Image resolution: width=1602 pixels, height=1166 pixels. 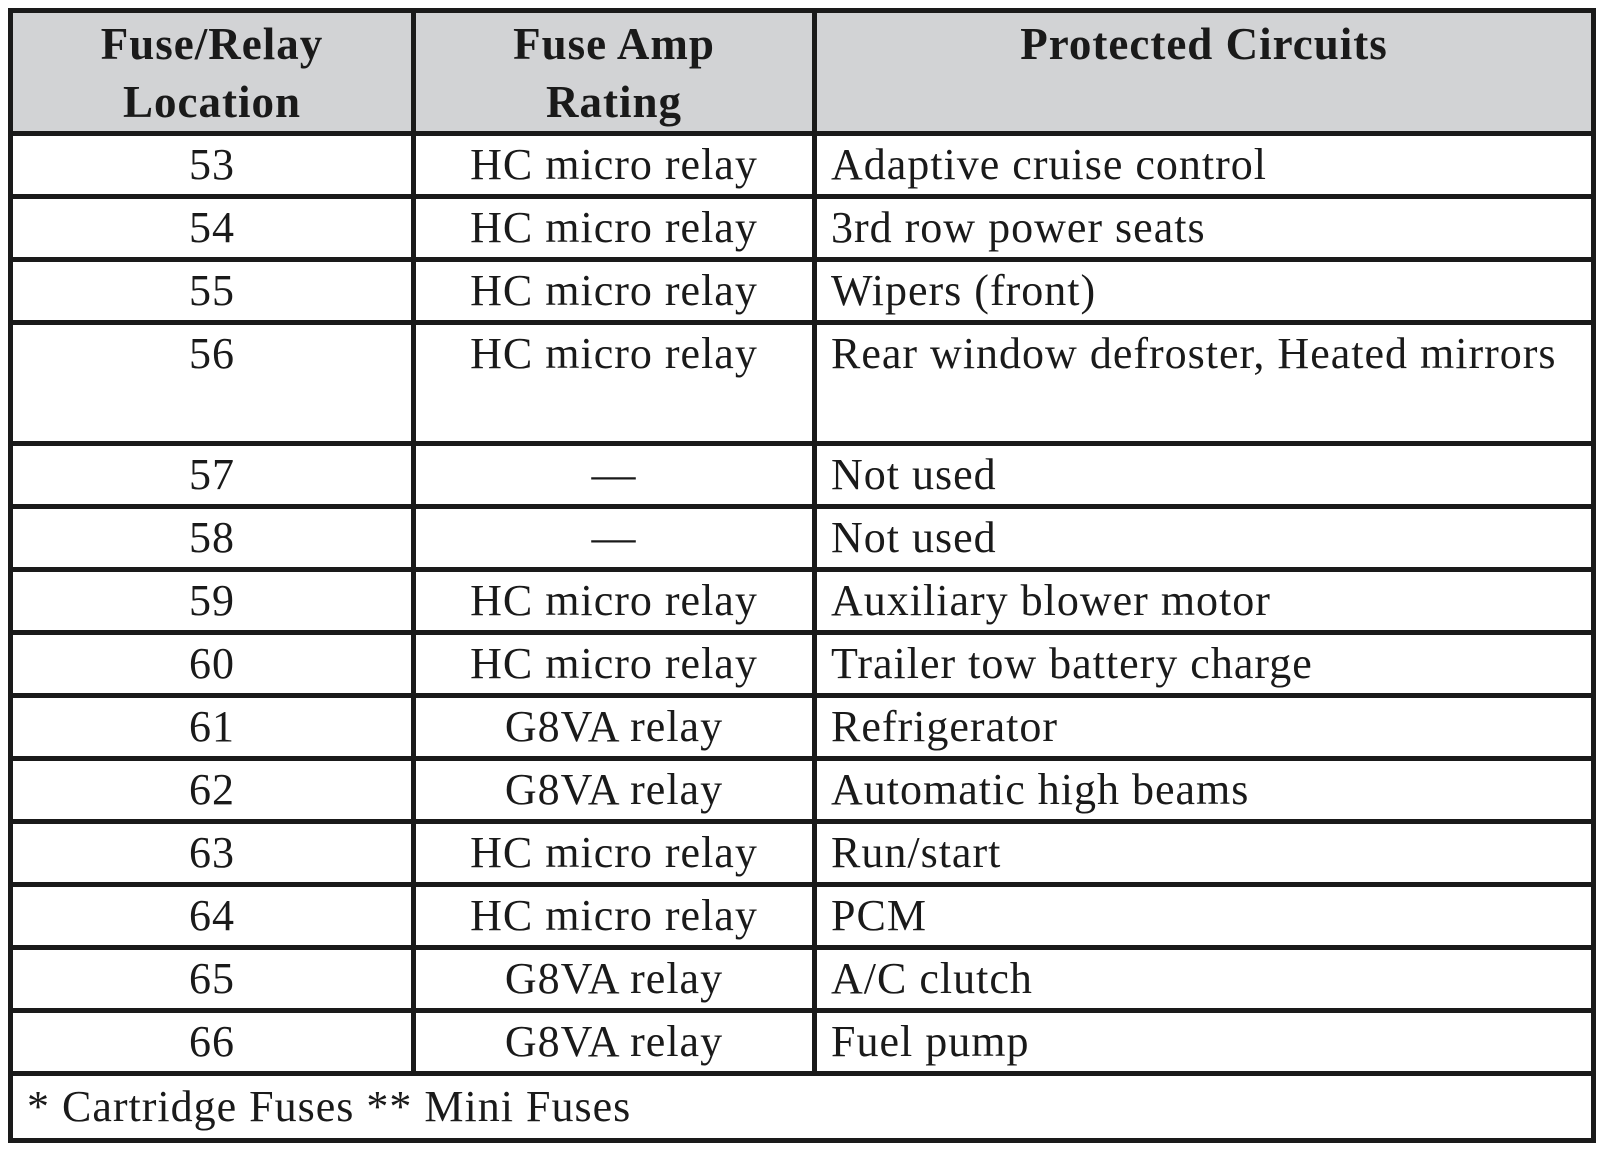 I want to click on table-row: 62 G8VA relay Automatic high beams, so click(x=802, y=790).